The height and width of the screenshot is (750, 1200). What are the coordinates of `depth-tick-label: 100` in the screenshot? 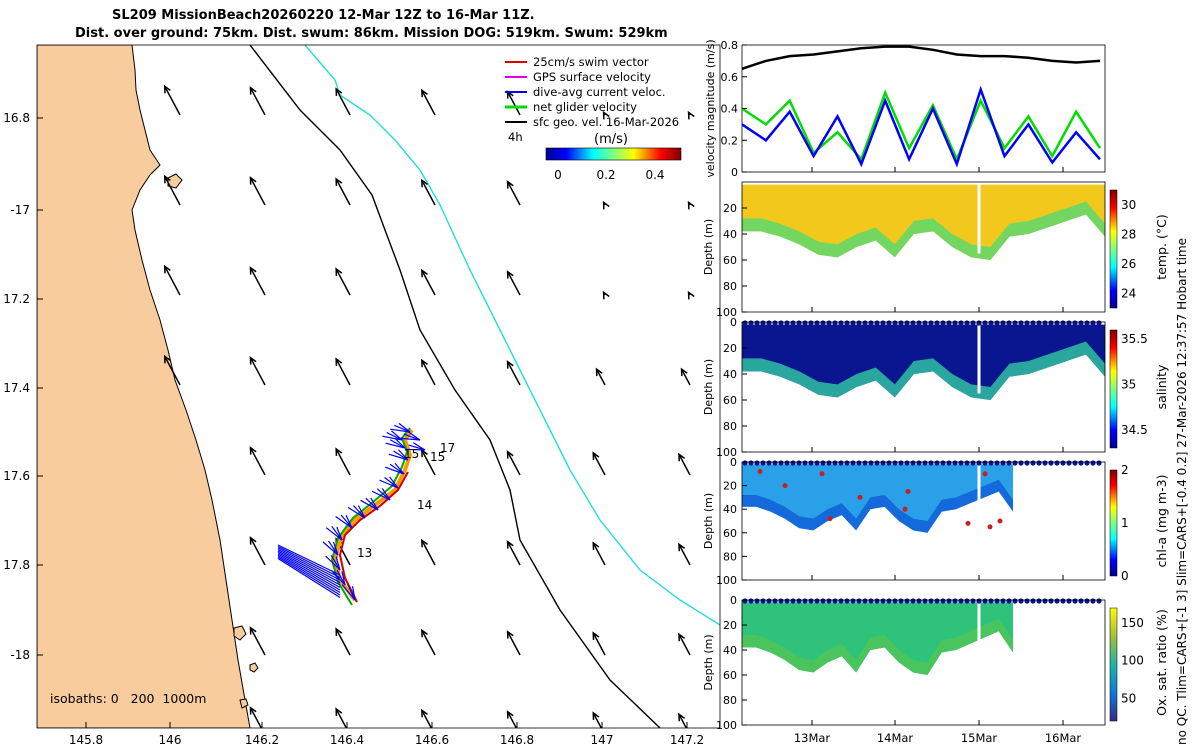 It's located at (726, 452).